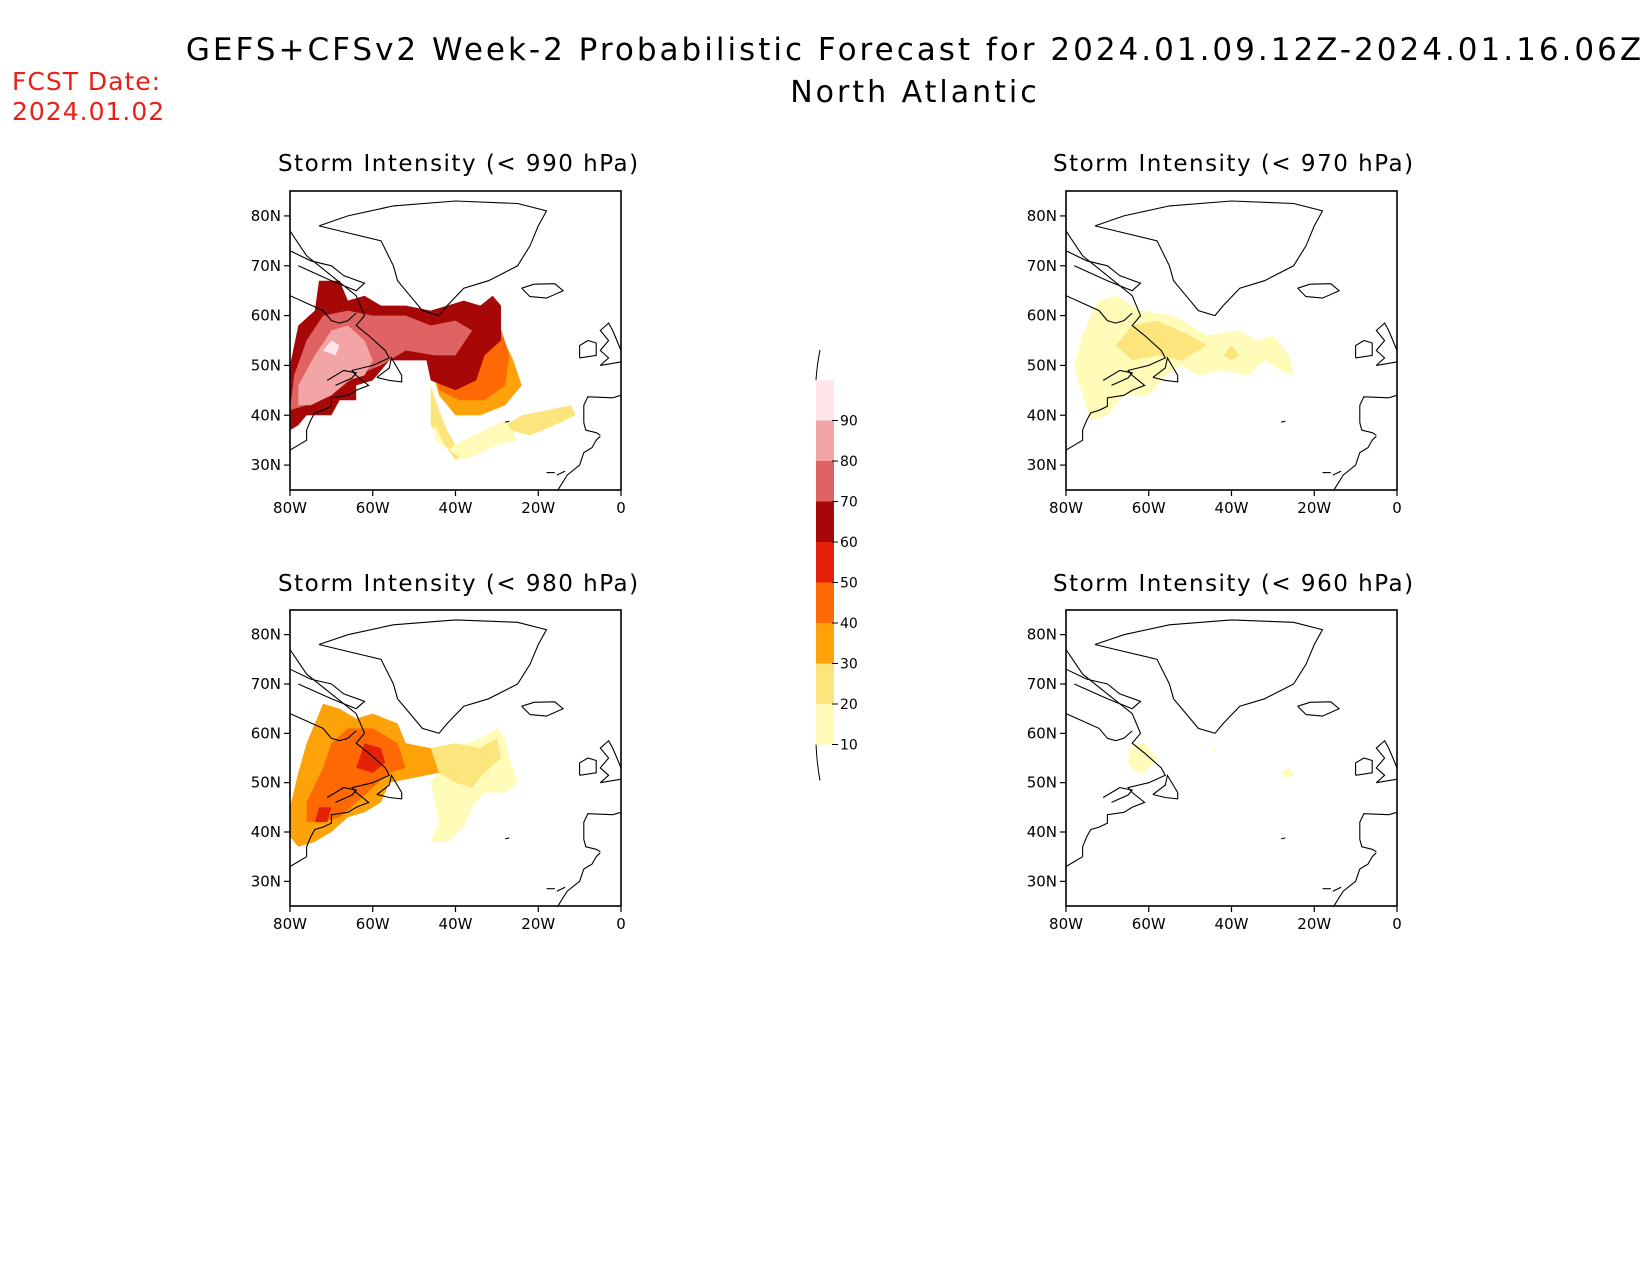 The image size is (1650, 1275). I want to click on panel-title-980: Storm Intensity (< 980 hPa), so click(459, 584).